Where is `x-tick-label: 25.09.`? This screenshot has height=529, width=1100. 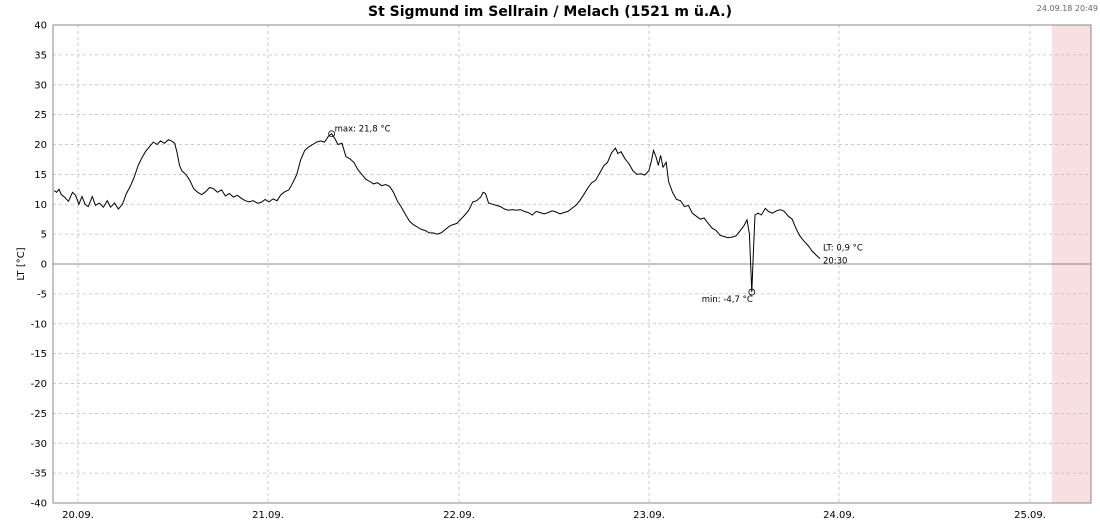 x-tick-label: 25.09. is located at coordinates (1030, 515).